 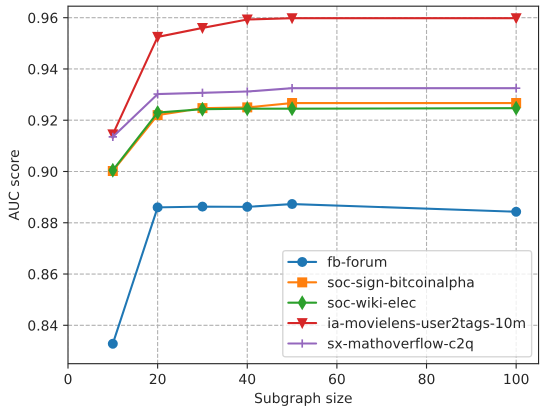 I want to click on y-tick-label: 0.86, so click(x=43, y=274).